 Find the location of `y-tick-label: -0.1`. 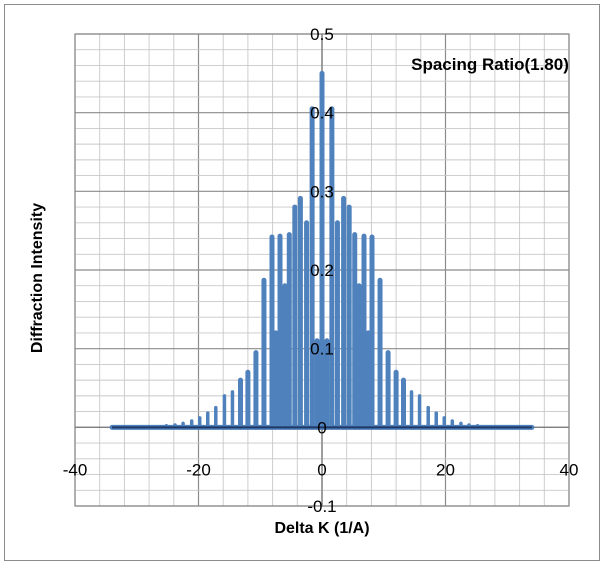

y-tick-label: -0.1 is located at coordinates (321, 506).